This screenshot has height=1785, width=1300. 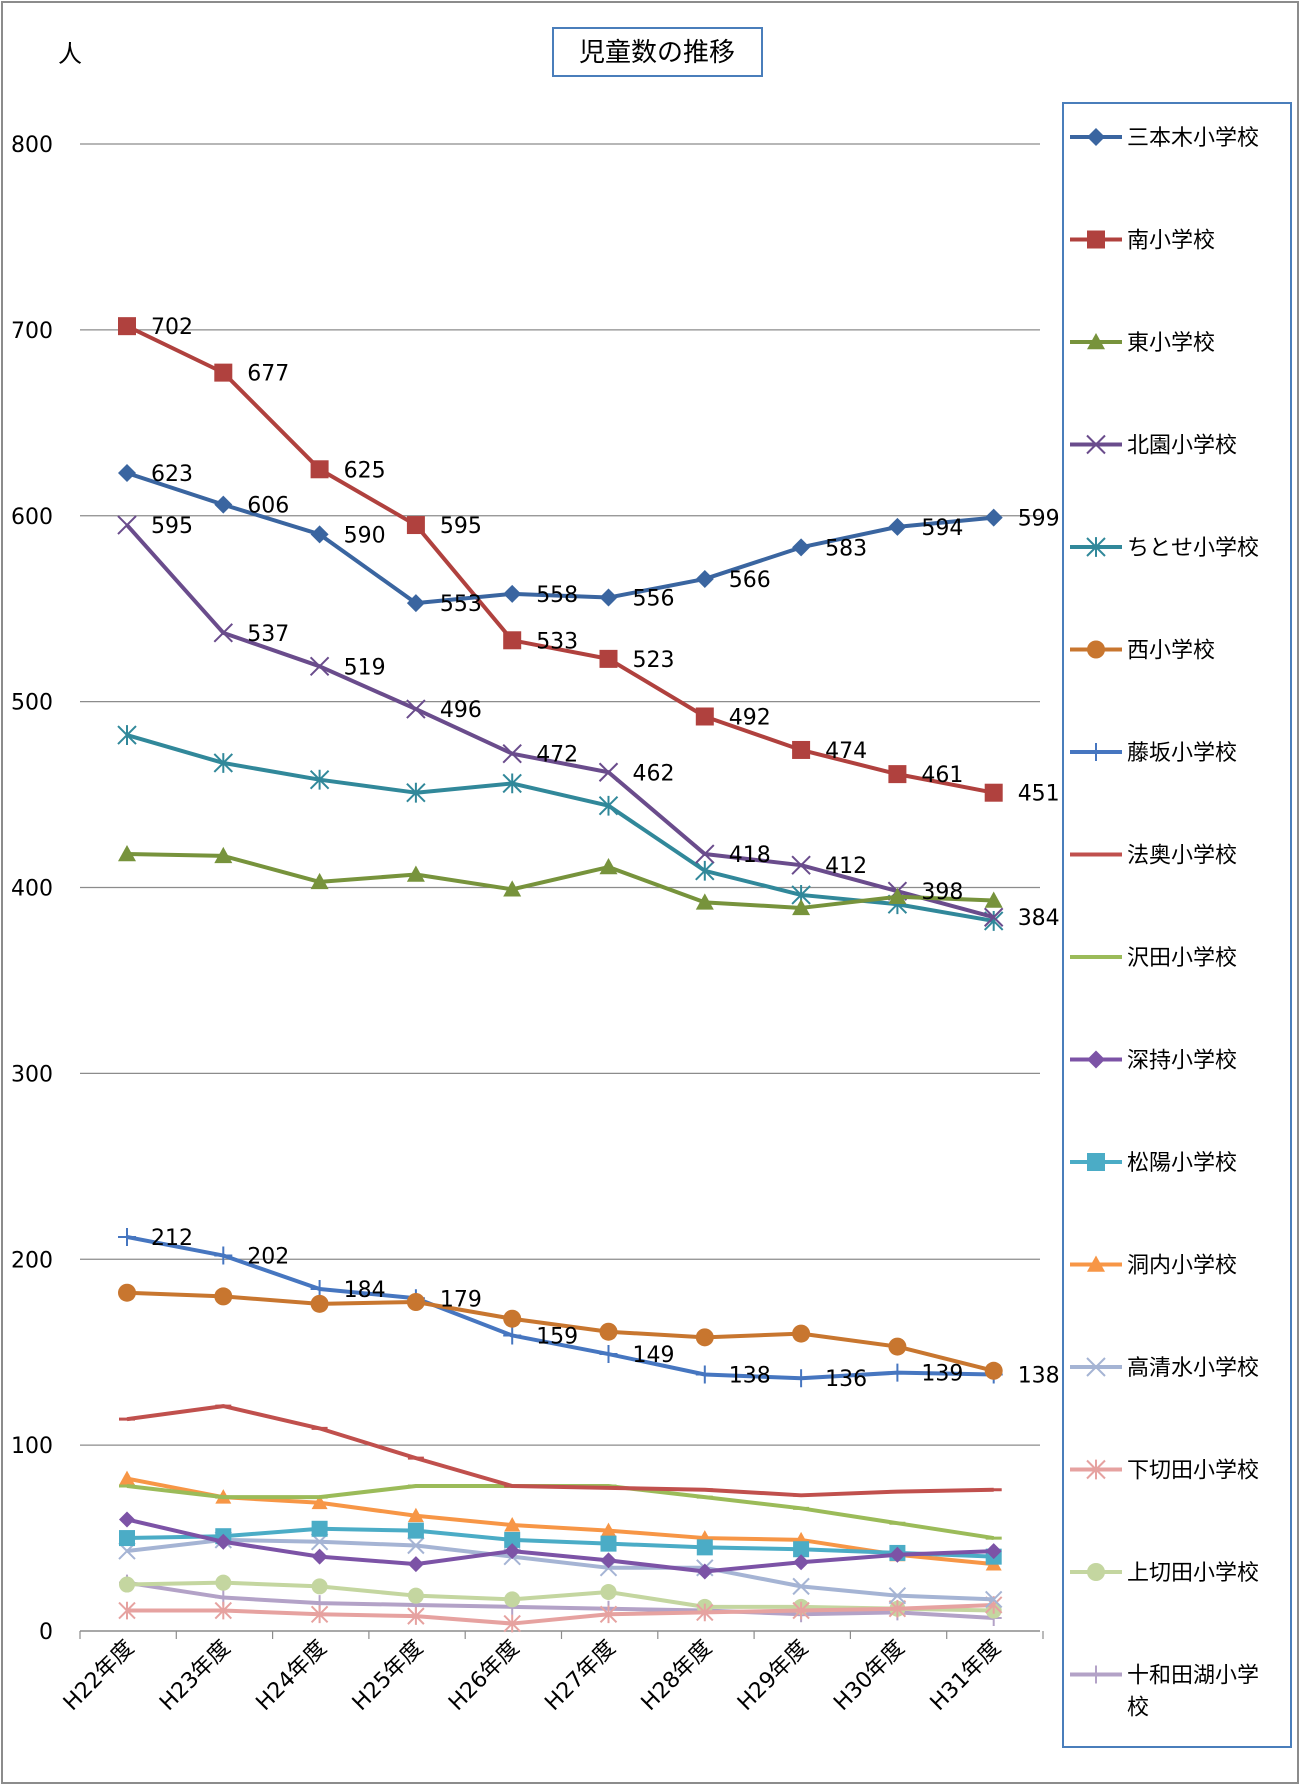 I want to click on data-label: 677, so click(x=268, y=374).